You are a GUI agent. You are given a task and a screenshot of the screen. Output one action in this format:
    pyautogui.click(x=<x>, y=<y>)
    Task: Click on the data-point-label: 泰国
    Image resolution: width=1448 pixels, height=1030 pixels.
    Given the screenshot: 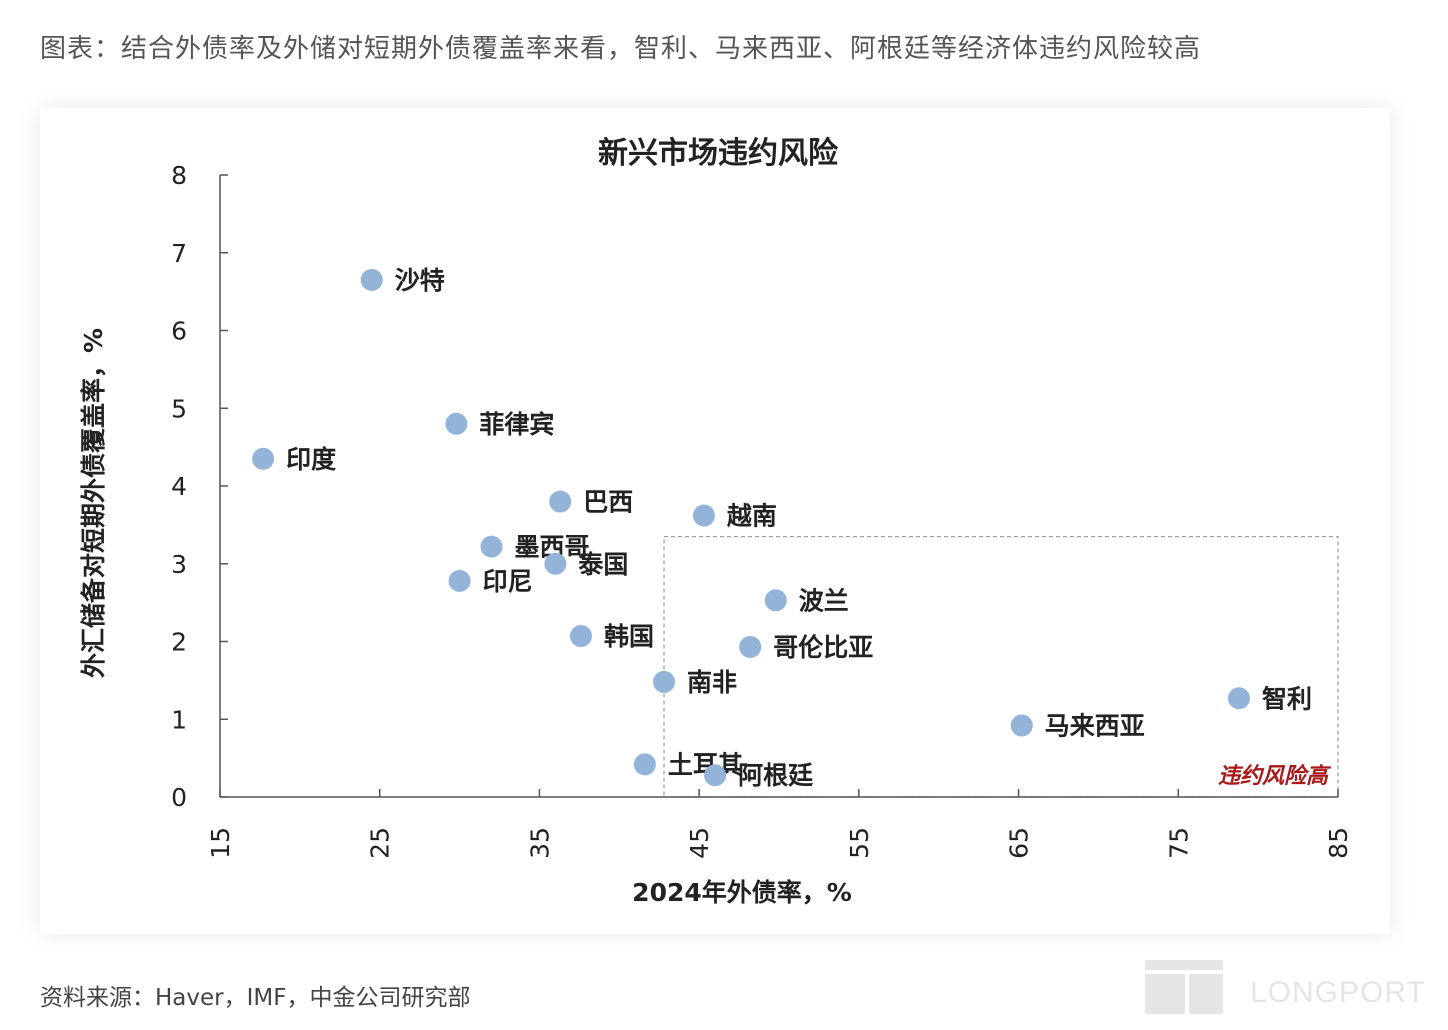 What is the action you would take?
    pyautogui.click(x=603, y=564)
    